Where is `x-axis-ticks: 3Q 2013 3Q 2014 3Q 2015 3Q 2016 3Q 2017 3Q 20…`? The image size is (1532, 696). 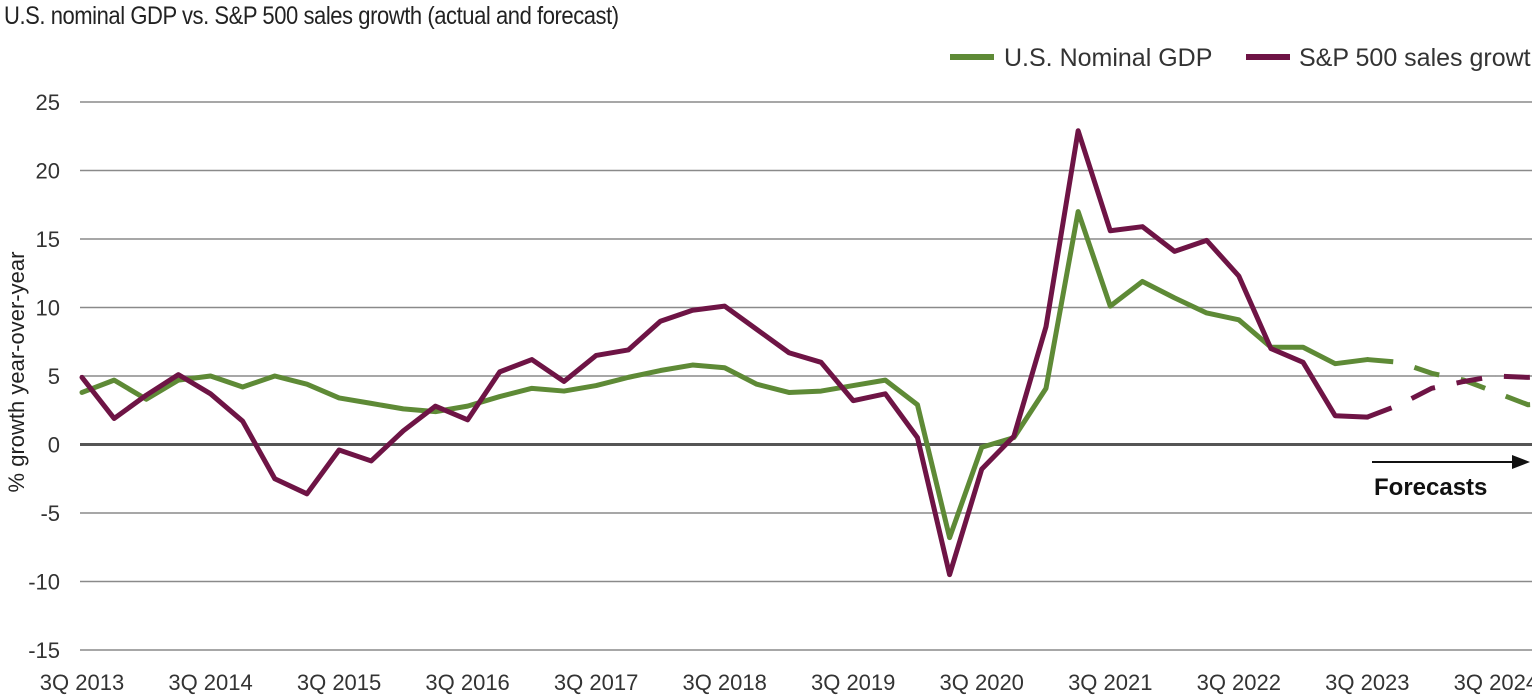
x-axis-ticks: 3Q 2013 3Q 2014 3Q 2015 3Q 2016 3Q 2017 3Q 20… is located at coordinates (786, 682).